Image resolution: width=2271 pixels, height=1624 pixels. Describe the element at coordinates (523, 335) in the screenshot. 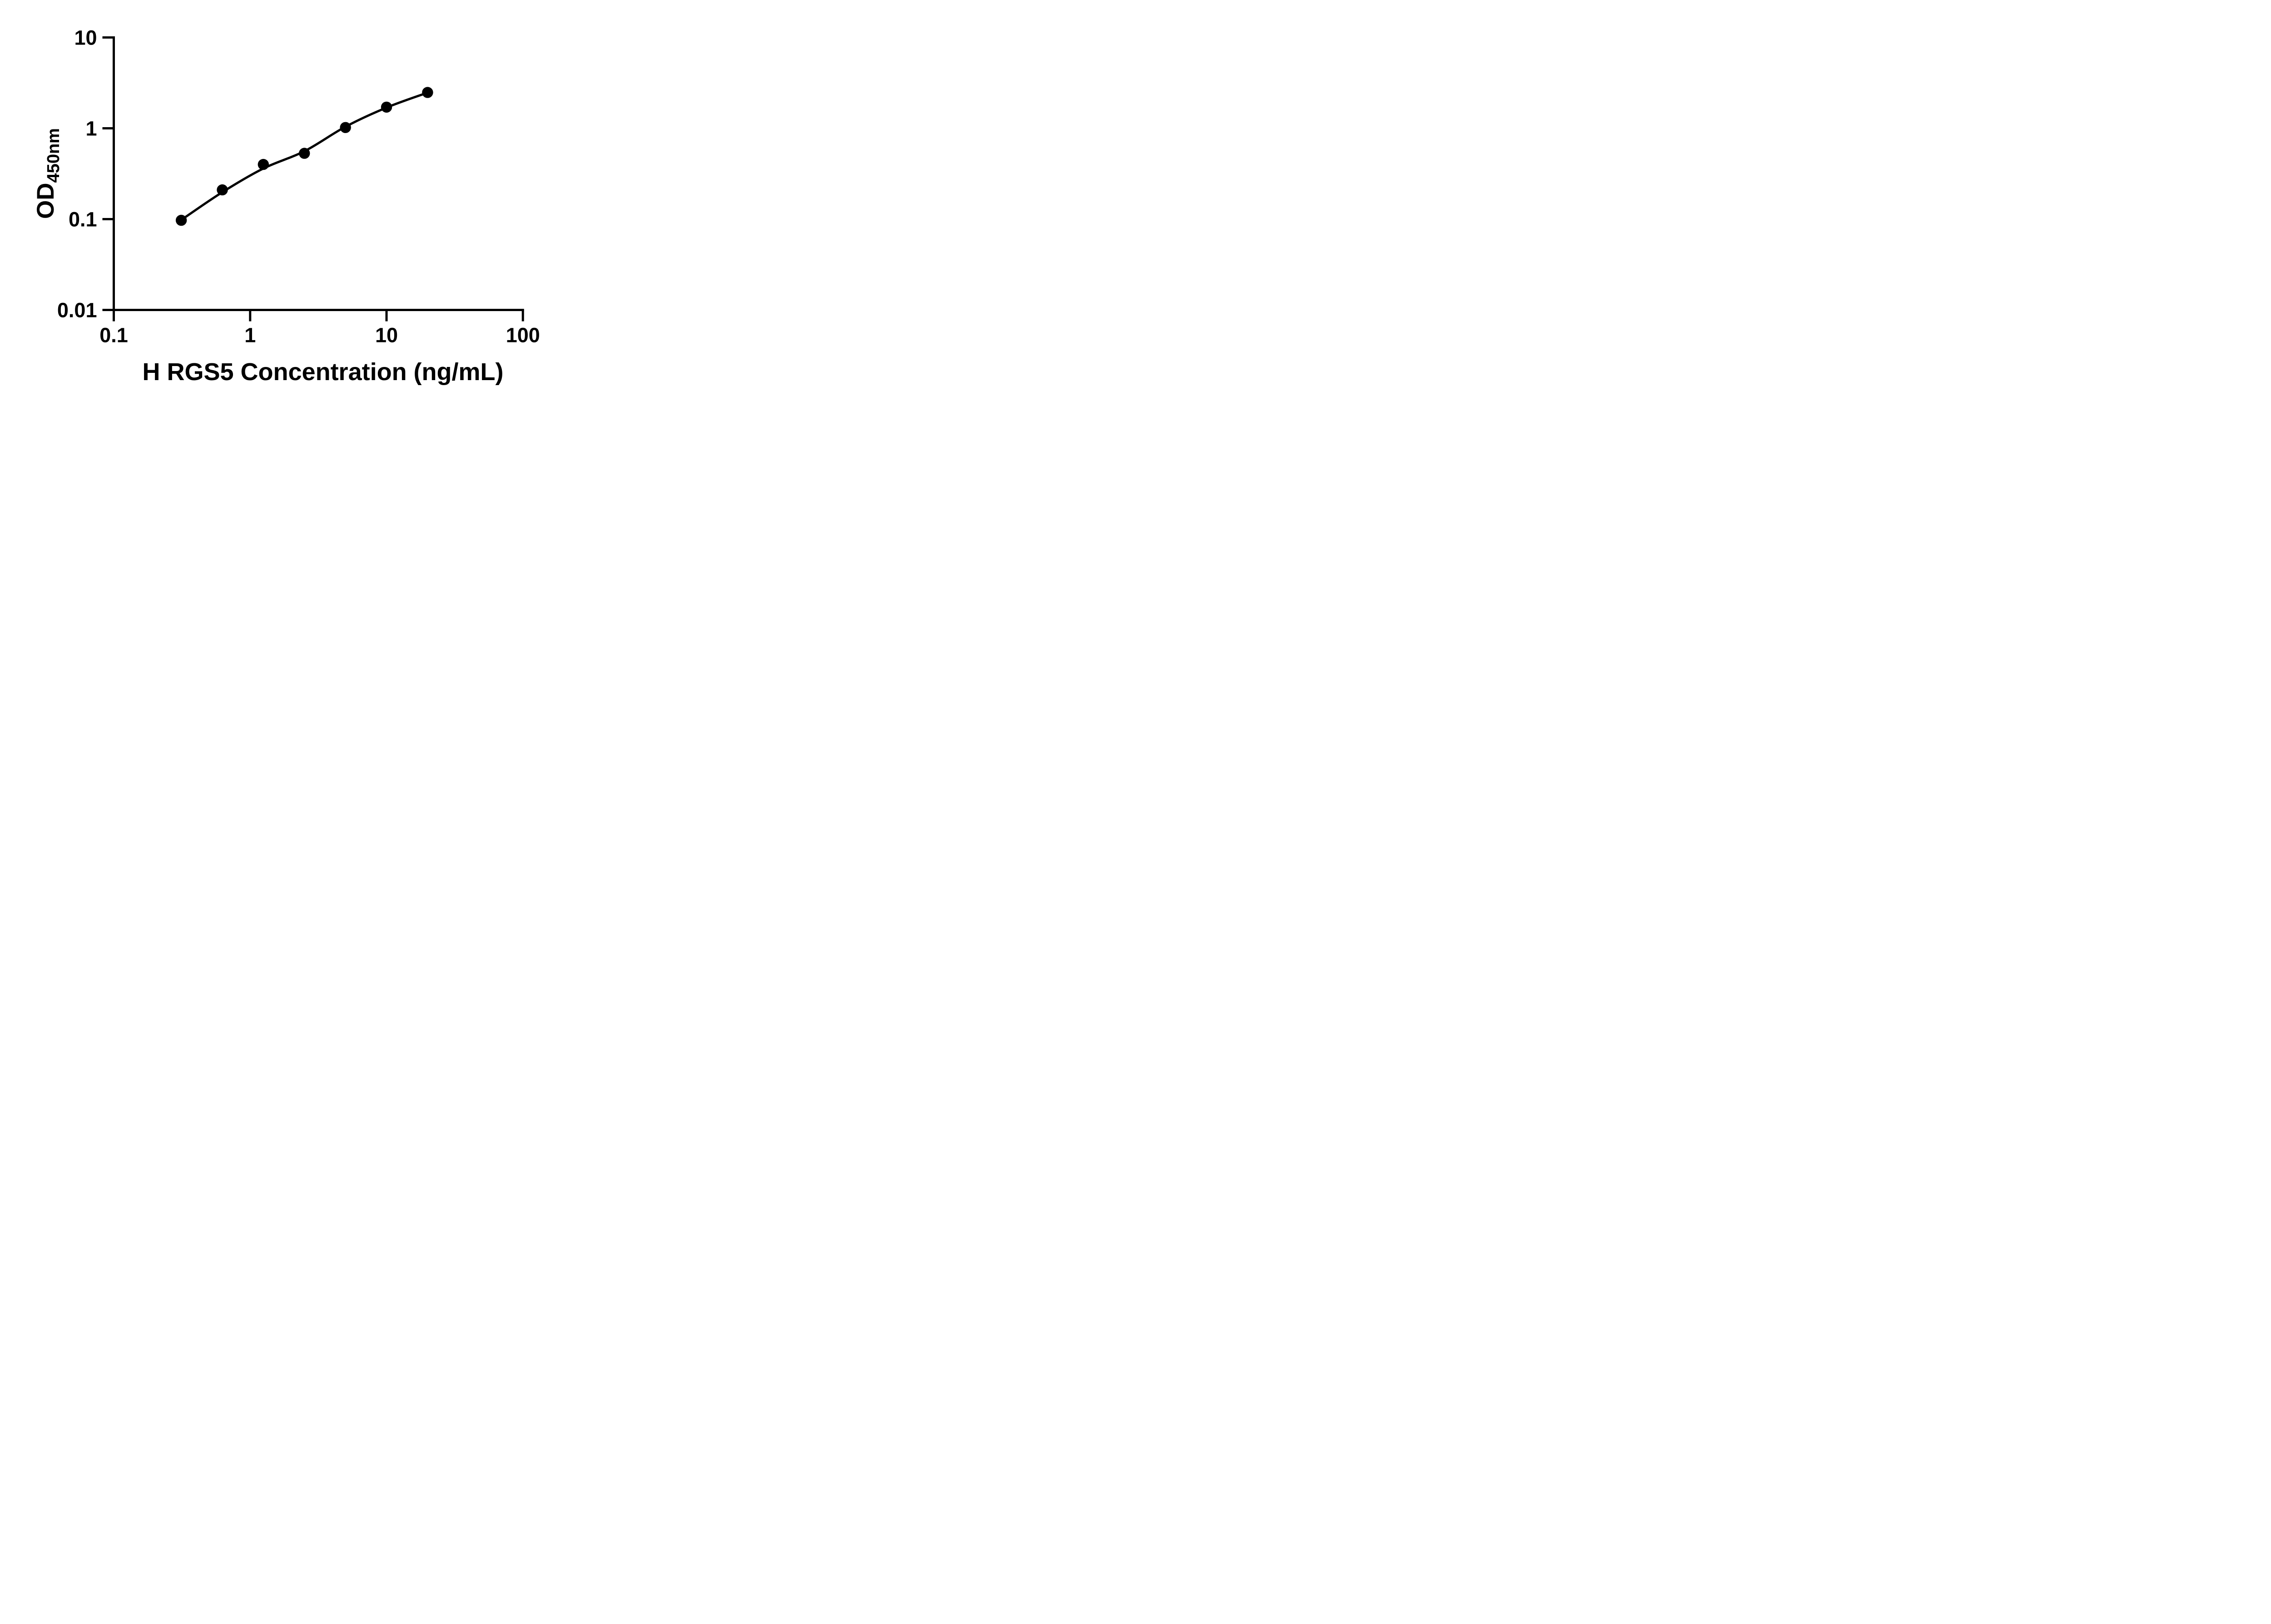

I see `x-tick-label: 100` at that location.